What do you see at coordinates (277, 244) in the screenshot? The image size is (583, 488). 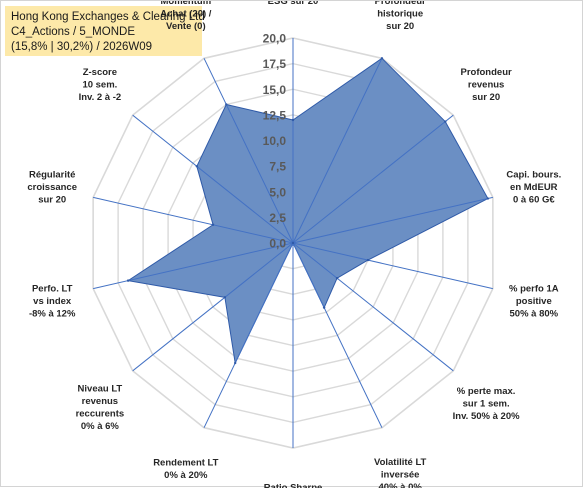 I see `radial-tick-label: 0,0` at bounding box center [277, 244].